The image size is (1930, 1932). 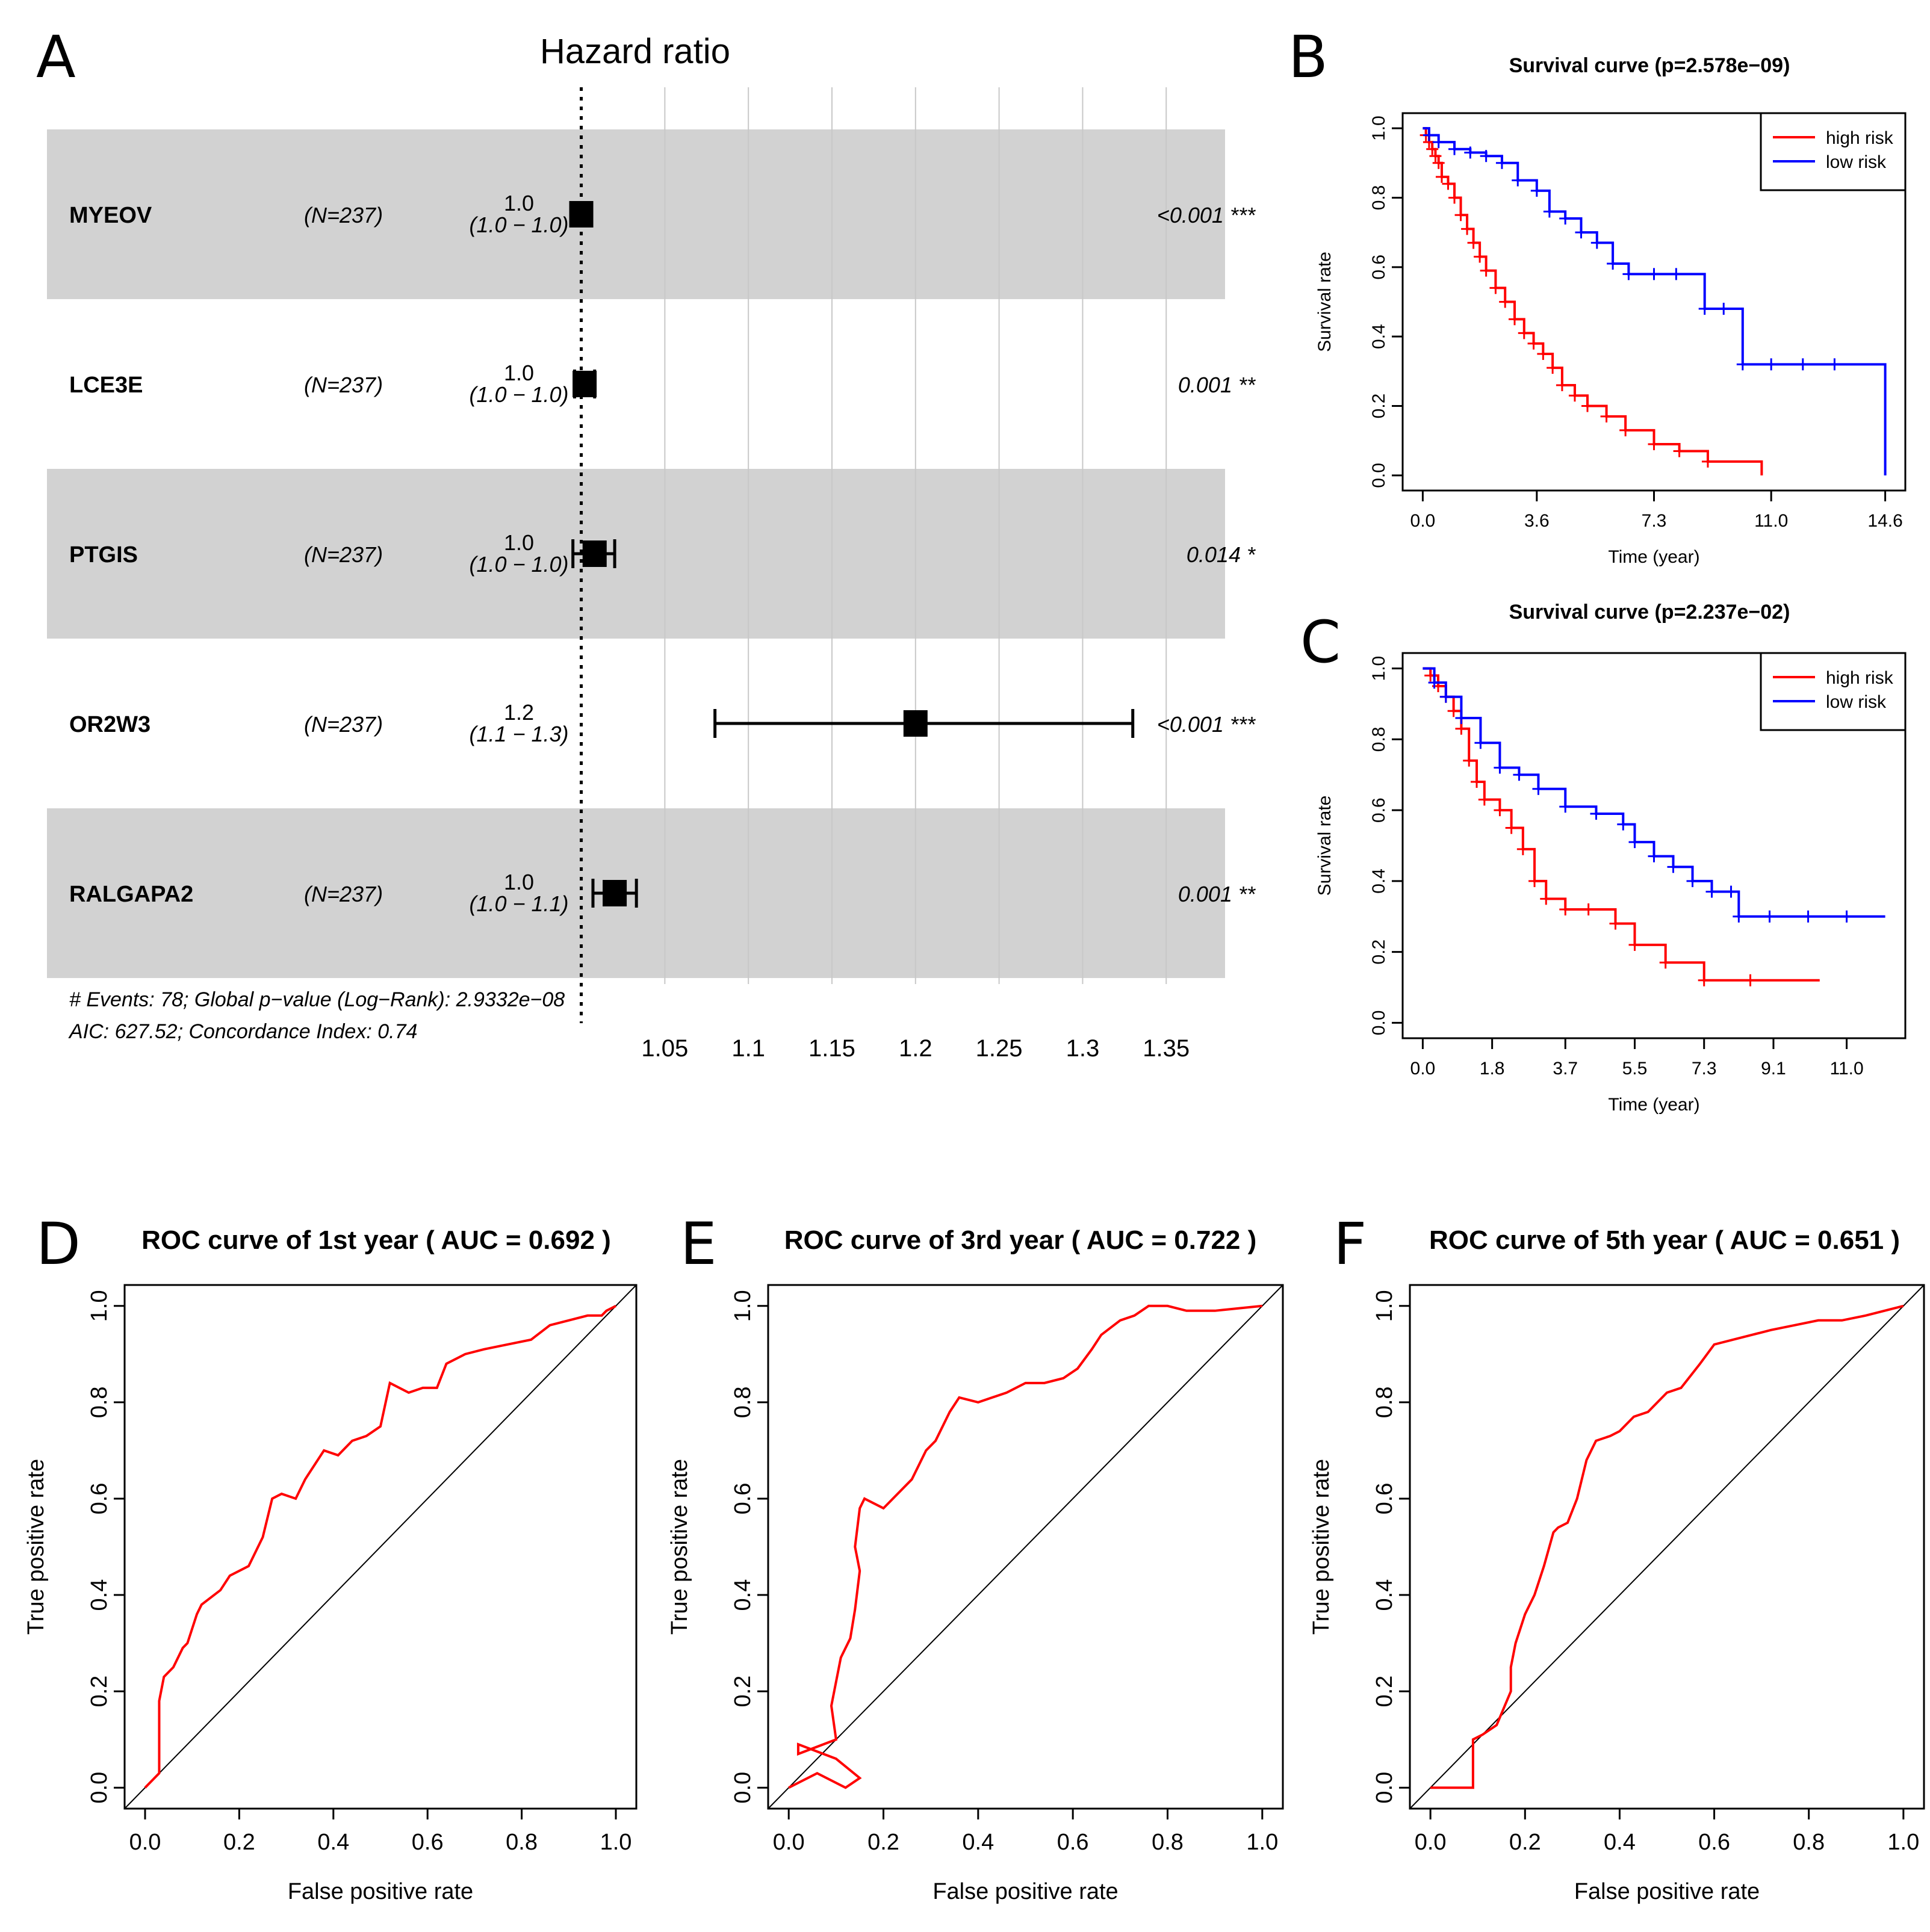 I want to click on forest-x-tick-label: 1.2, so click(x=916, y=1048).